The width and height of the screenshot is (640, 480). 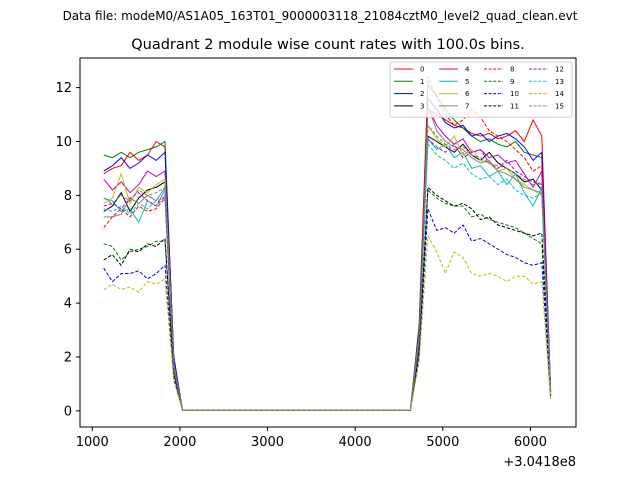 What do you see at coordinates (422, 94) in the screenshot?
I see `legend-label-2: 2` at bounding box center [422, 94].